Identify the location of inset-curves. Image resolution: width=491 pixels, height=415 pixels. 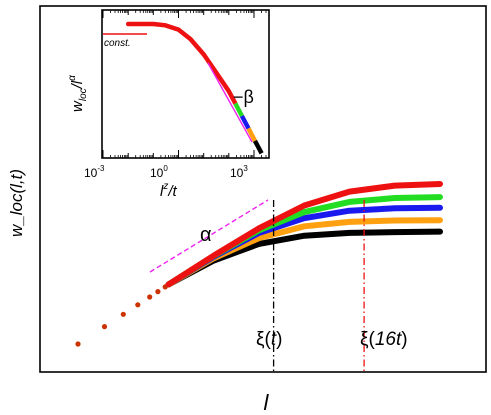
(194, 88).